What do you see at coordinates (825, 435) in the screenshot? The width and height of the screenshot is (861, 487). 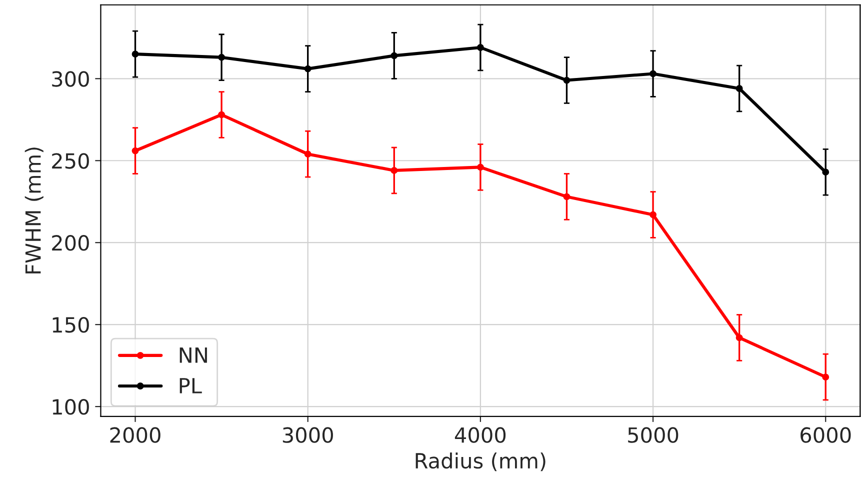 I see `x-tick-label: 6000` at bounding box center [825, 435].